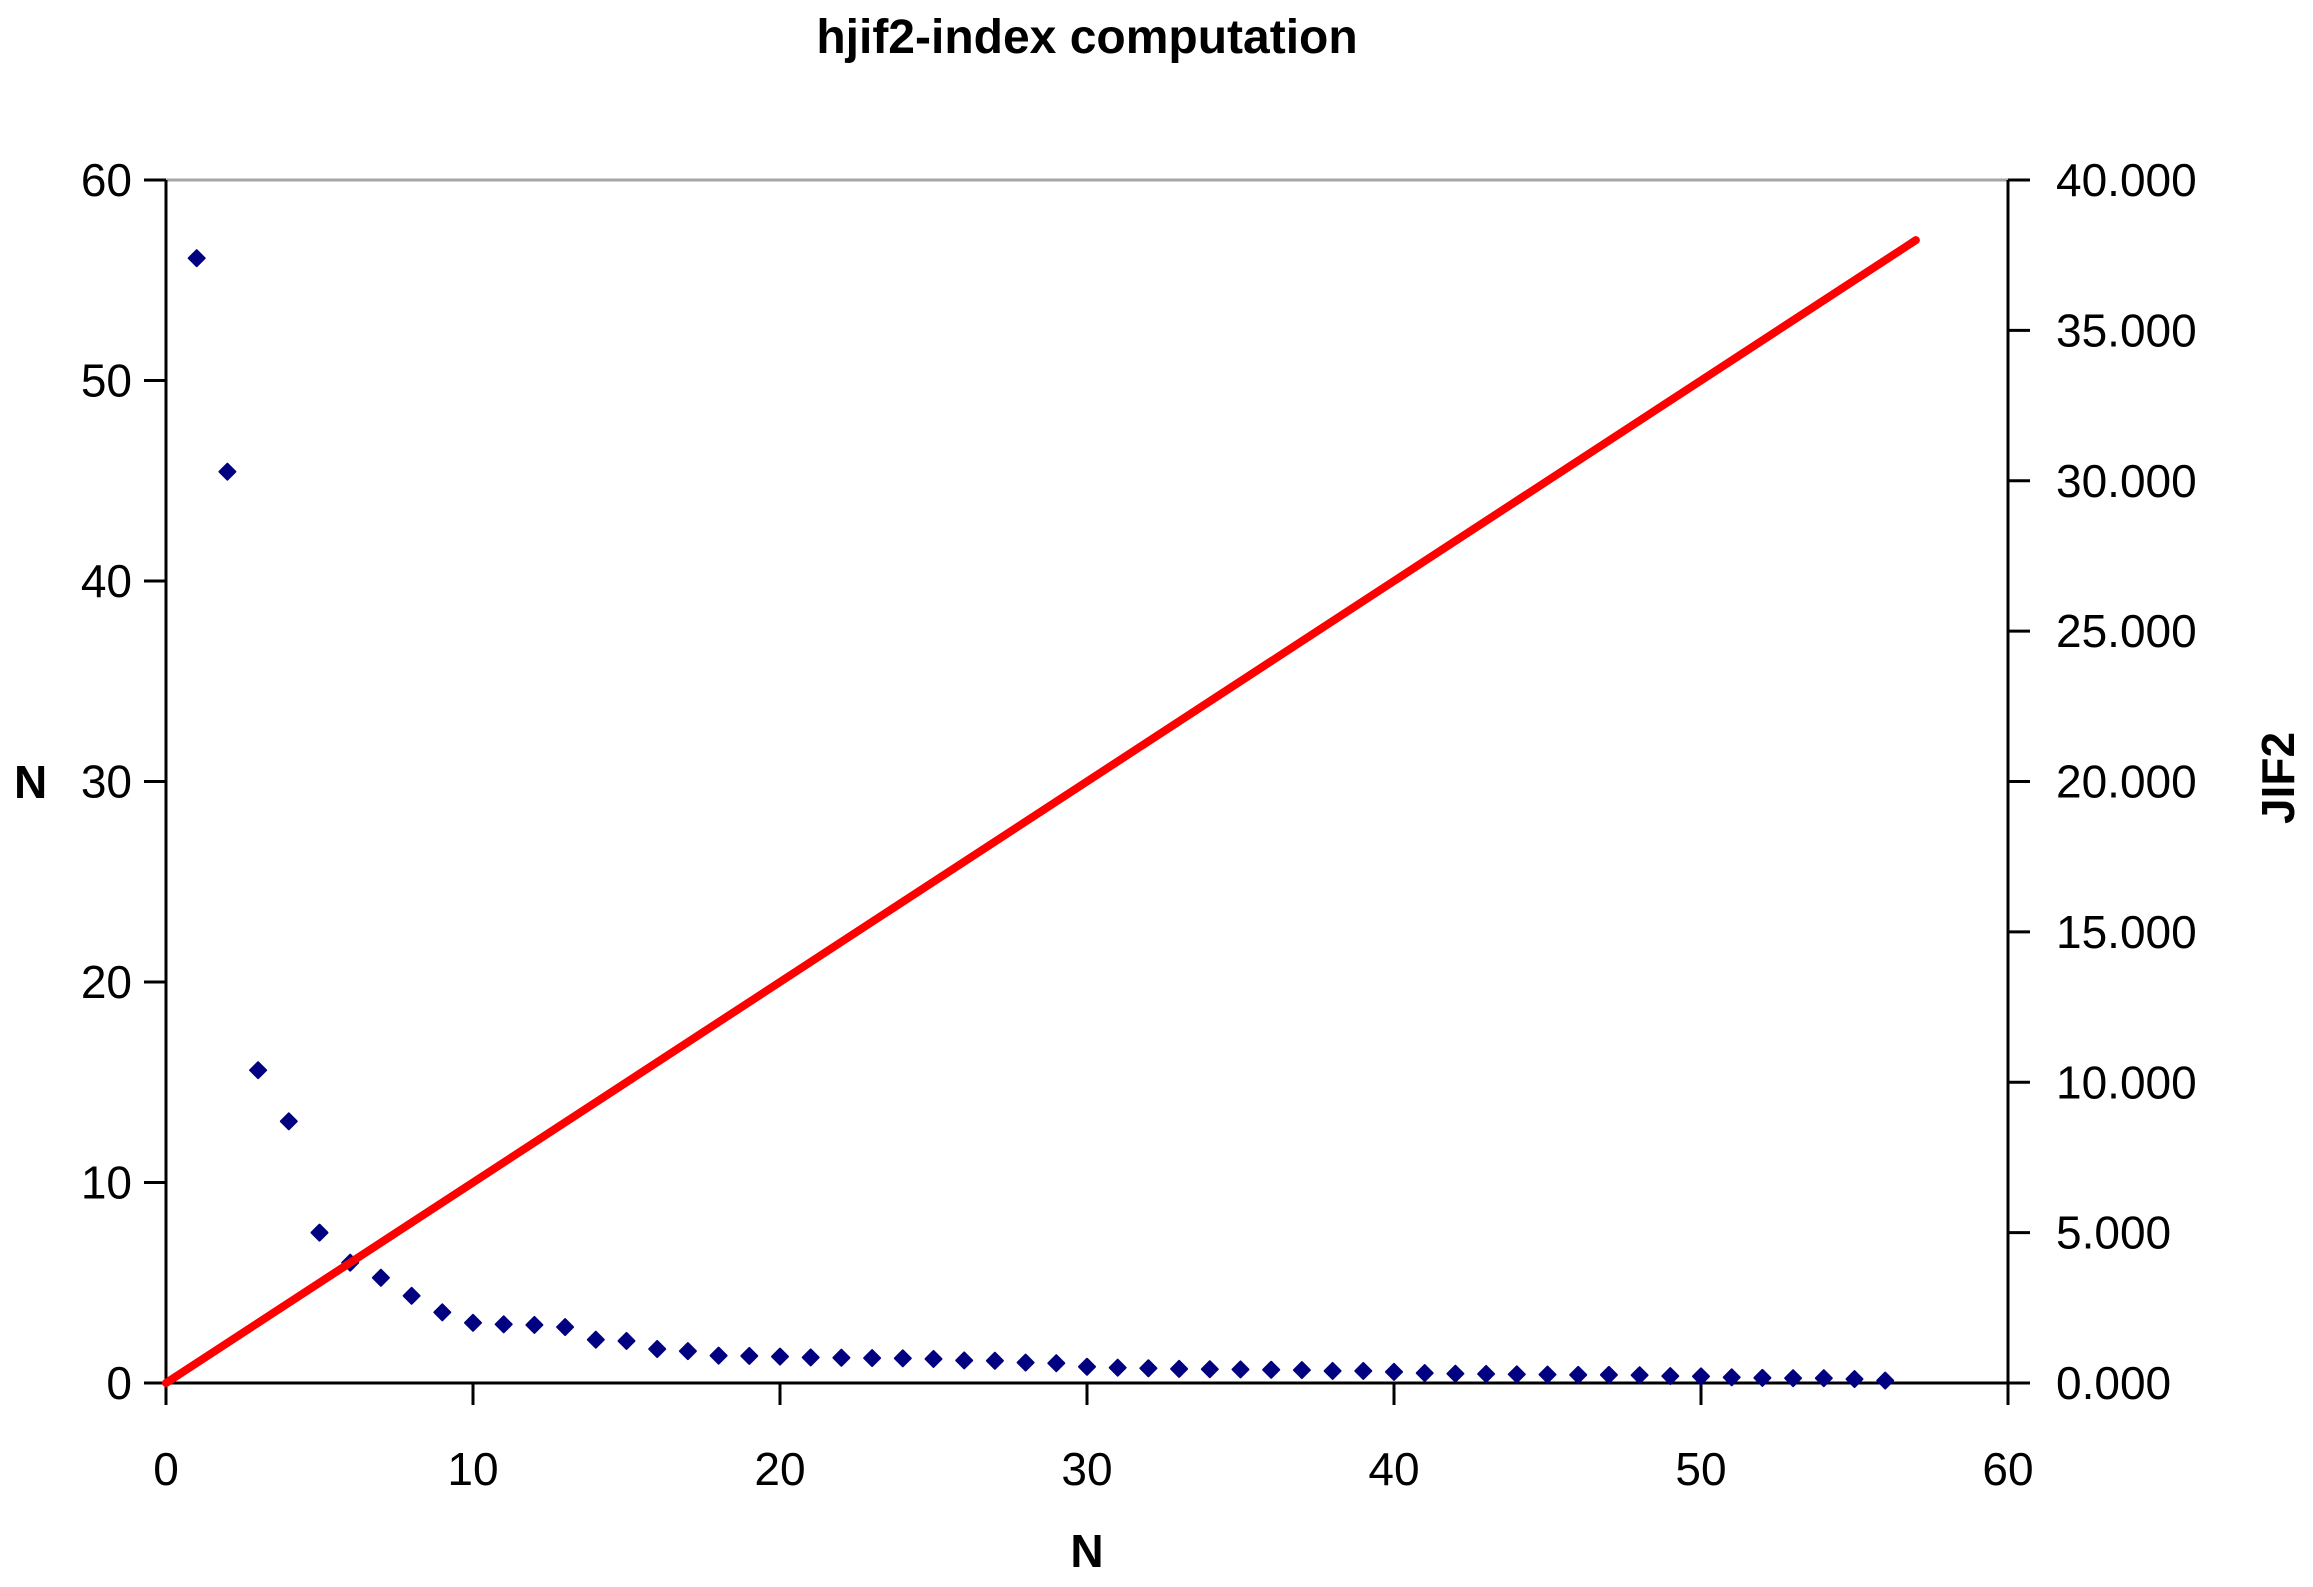 The image size is (2313, 1587). Describe the element at coordinates (2113, 1233) in the screenshot. I see `right-axis-tick-label: 5.000` at that location.